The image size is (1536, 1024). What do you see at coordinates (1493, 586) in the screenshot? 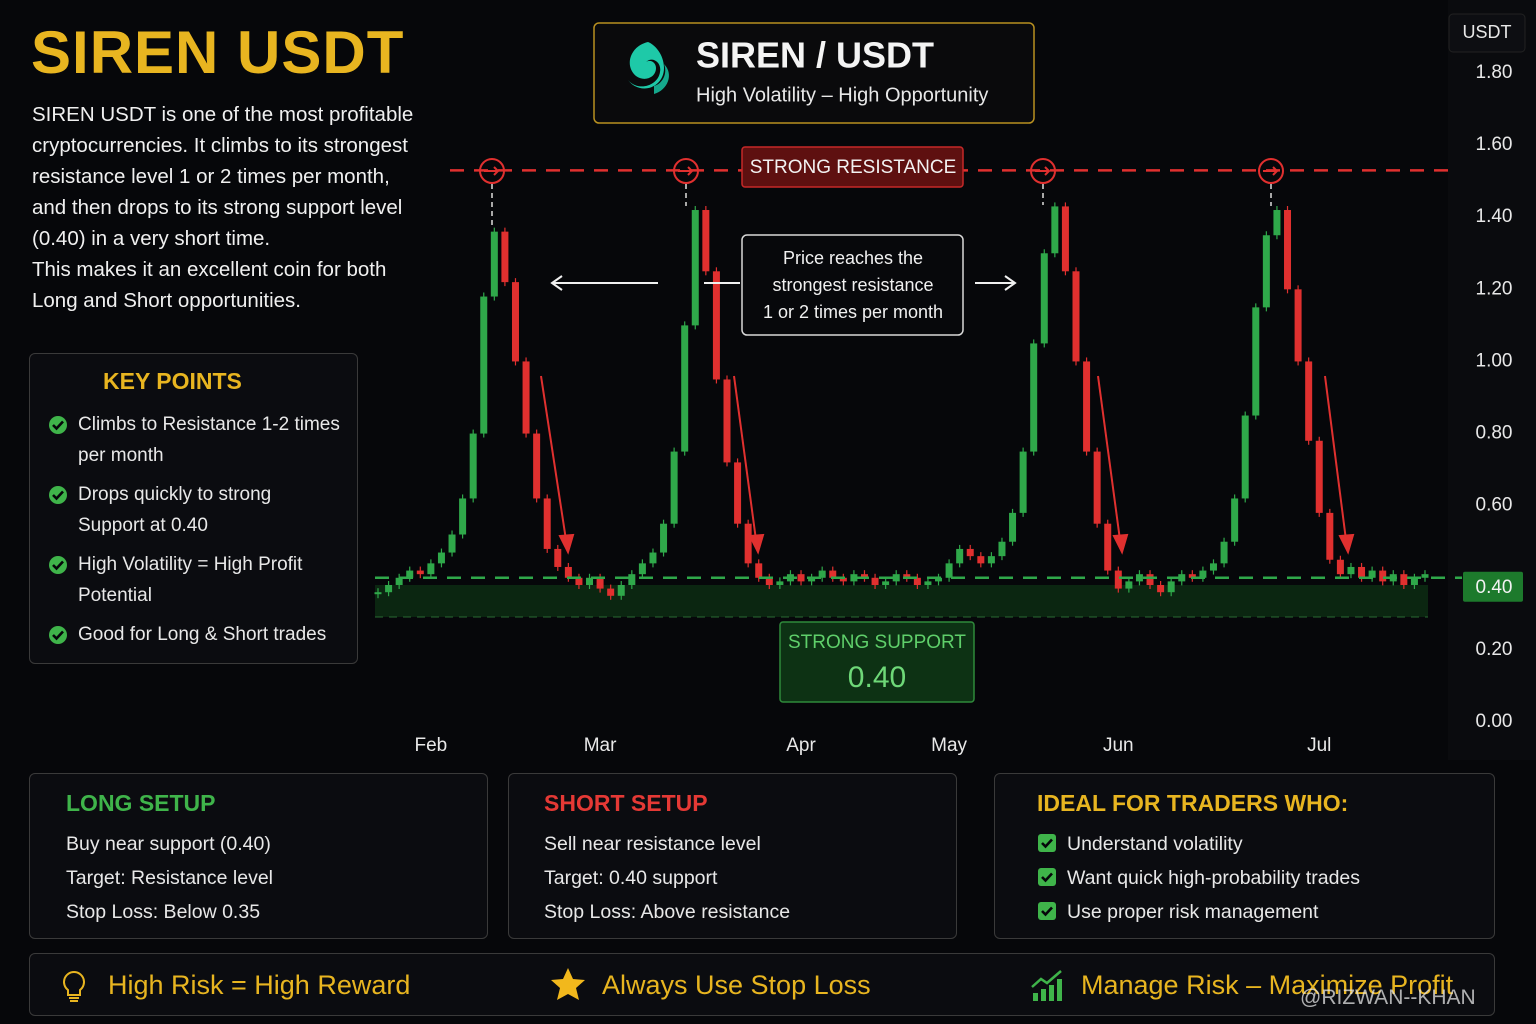
I see `support-axis-tag` at bounding box center [1493, 586].